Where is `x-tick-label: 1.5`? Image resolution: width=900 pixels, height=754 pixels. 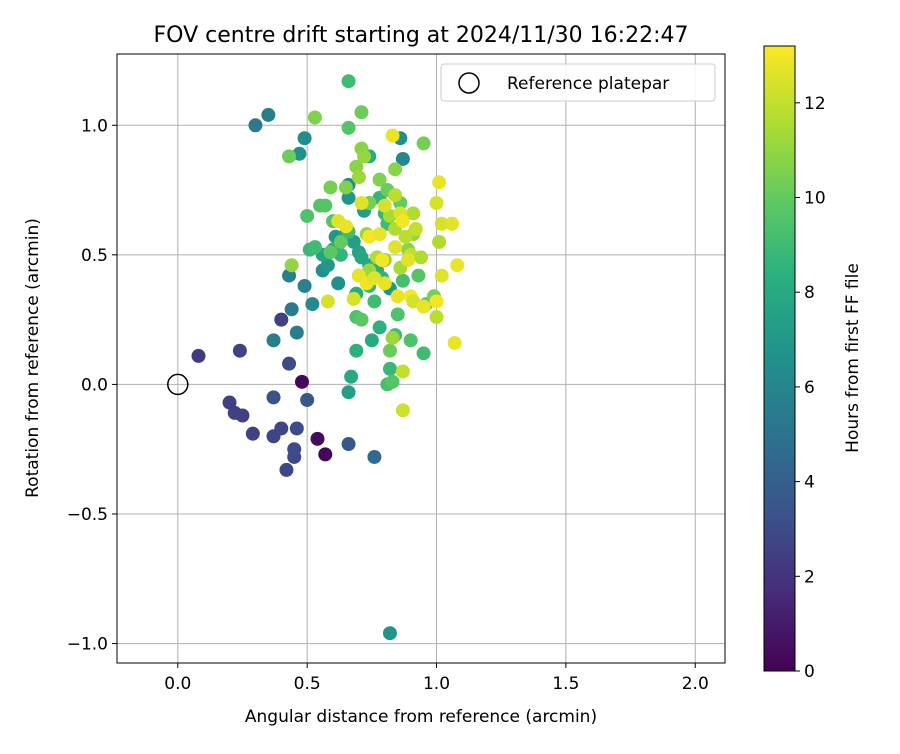
x-tick-label: 1.5 is located at coordinates (565, 684).